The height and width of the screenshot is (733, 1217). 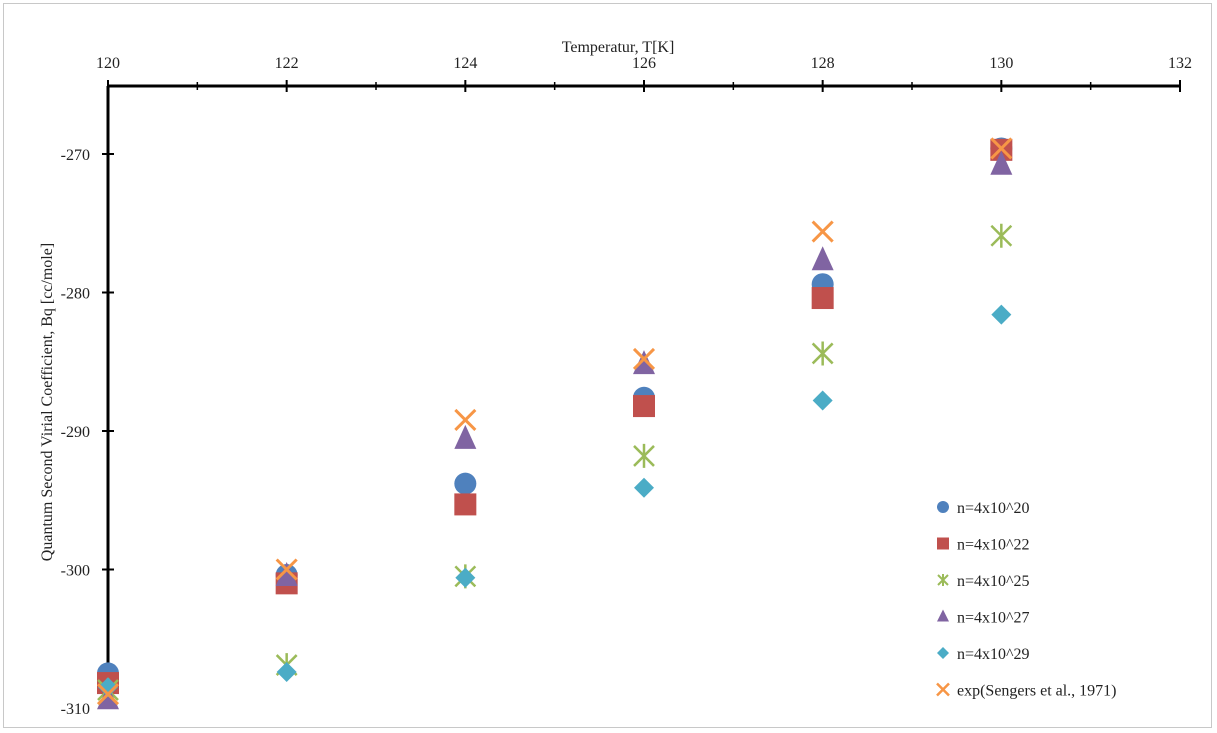 I want to click on legend-item: n=4x10^29, so click(x=983, y=654).